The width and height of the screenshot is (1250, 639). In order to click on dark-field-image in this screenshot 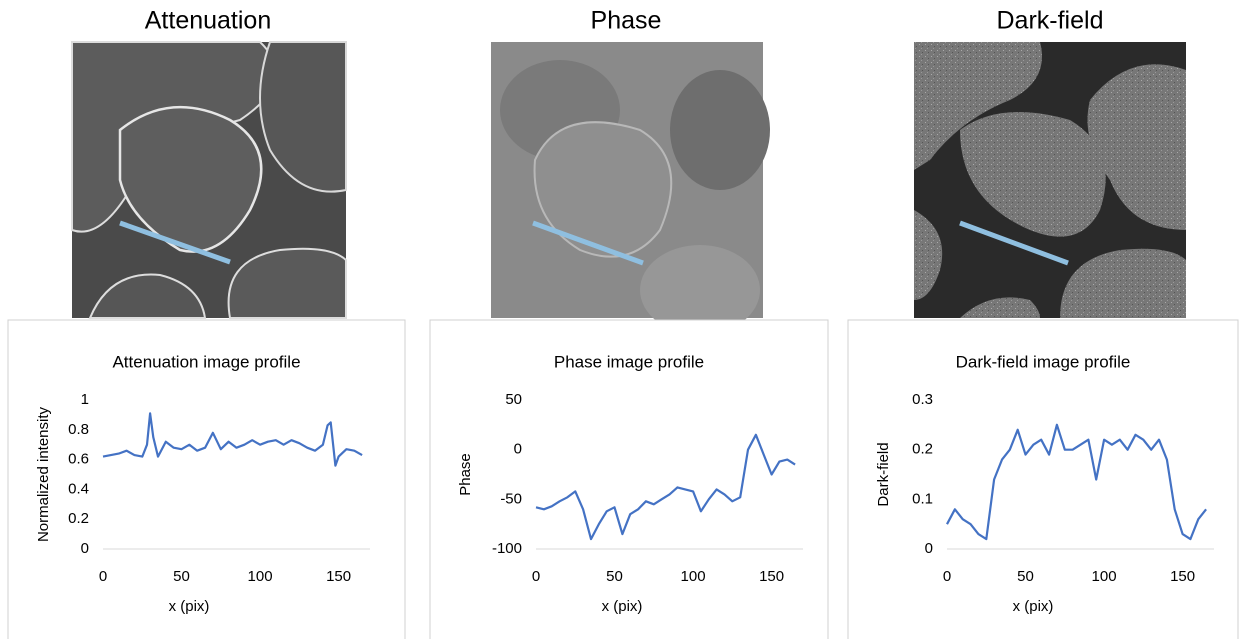, I will do `click(1050, 180)`.